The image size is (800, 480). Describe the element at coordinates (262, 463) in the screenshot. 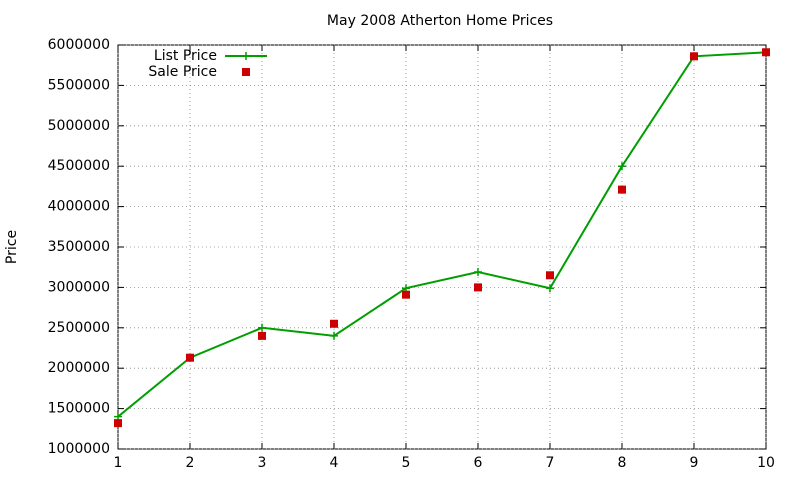

I see `x-tick-label: 3` at that location.